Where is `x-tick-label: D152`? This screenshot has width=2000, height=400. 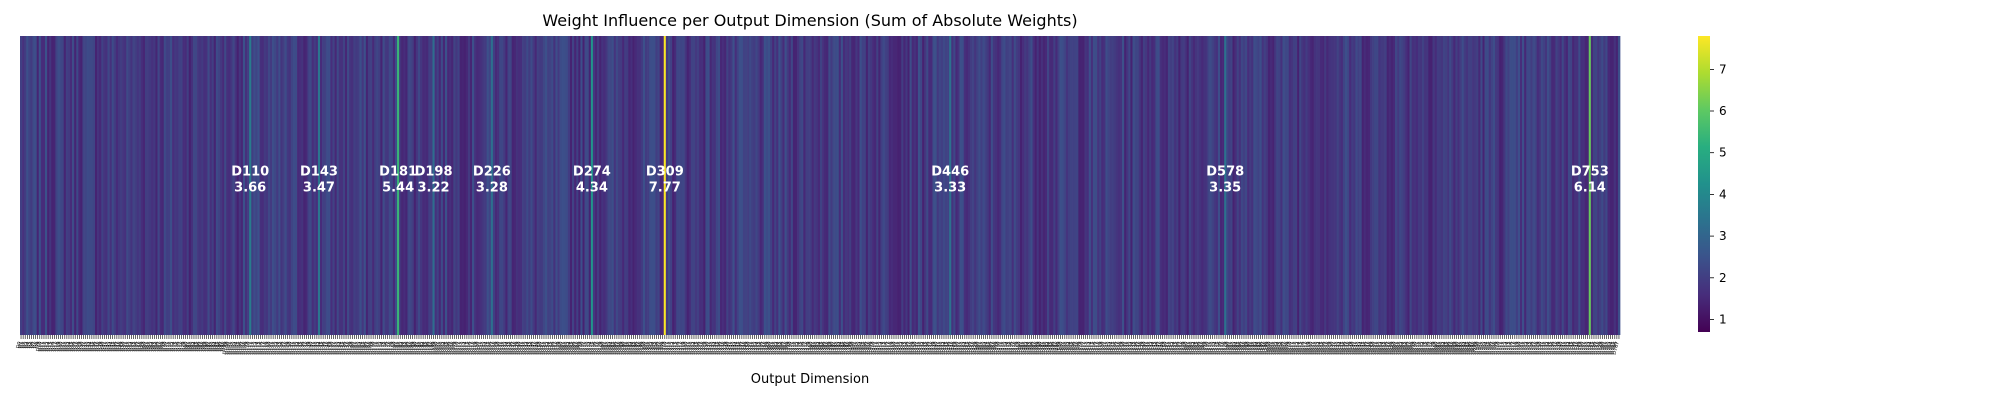 x-tick-label: D152 is located at coordinates (334, 348).